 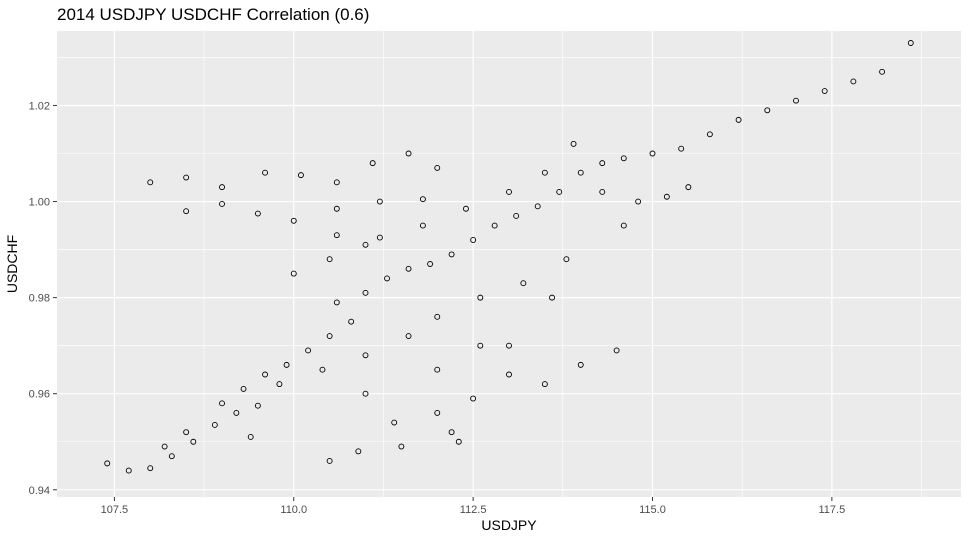 I want to click on x-tick-label: 117.5, so click(x=831, y=510).